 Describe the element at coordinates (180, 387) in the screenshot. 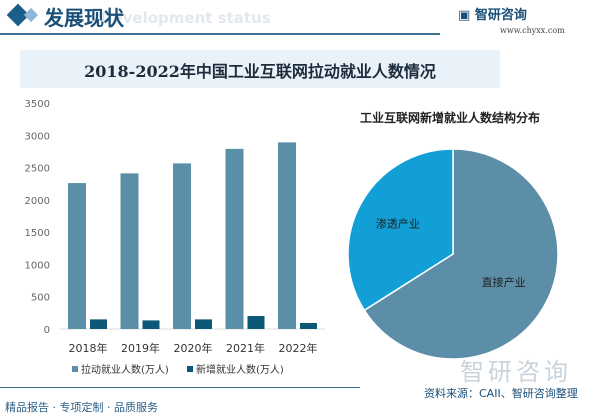

I see `footer-divider` at that location.